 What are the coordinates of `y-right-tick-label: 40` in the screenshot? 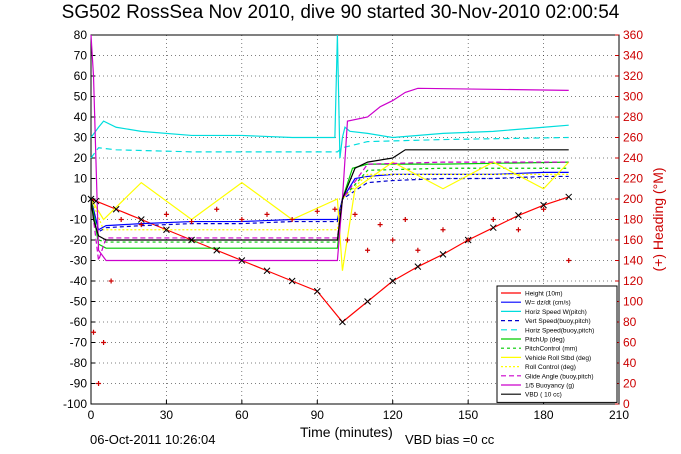 It's located at (630, 363).